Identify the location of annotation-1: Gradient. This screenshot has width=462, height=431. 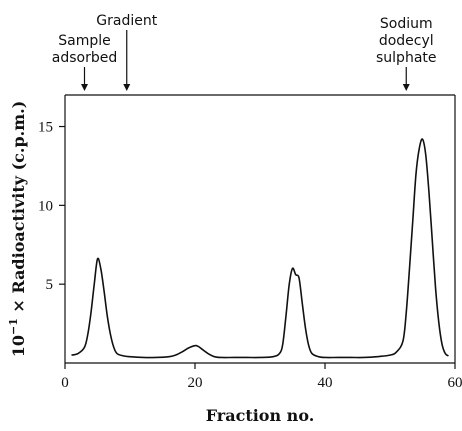
(127, 52).